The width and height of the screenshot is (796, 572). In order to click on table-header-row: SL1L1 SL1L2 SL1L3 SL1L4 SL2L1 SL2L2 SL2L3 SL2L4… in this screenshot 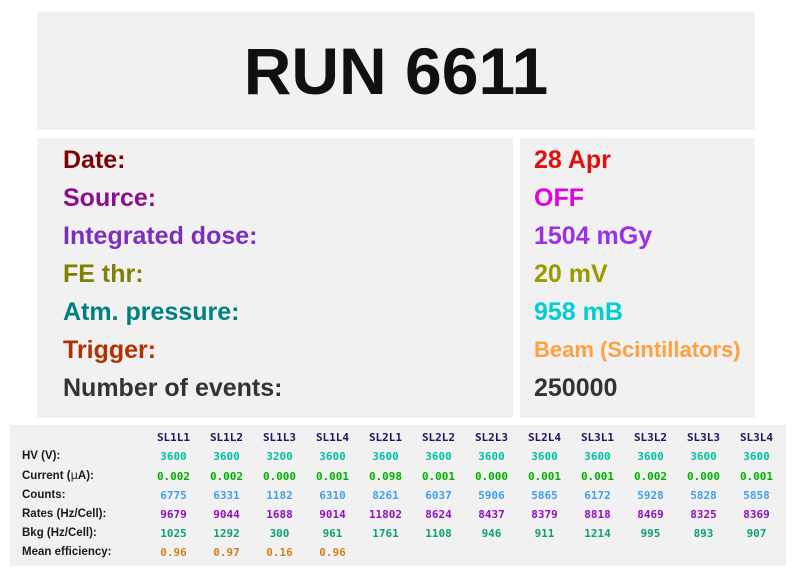, I will do `click(402, 437)`.